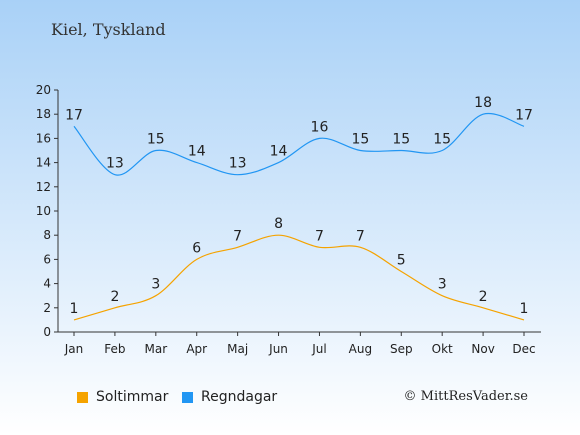 The height and width of the screenshot is (435, 580). Describe the element at coordinates (74, 349) in the screenshot. I see `x-tick-label: Jan` at that location.